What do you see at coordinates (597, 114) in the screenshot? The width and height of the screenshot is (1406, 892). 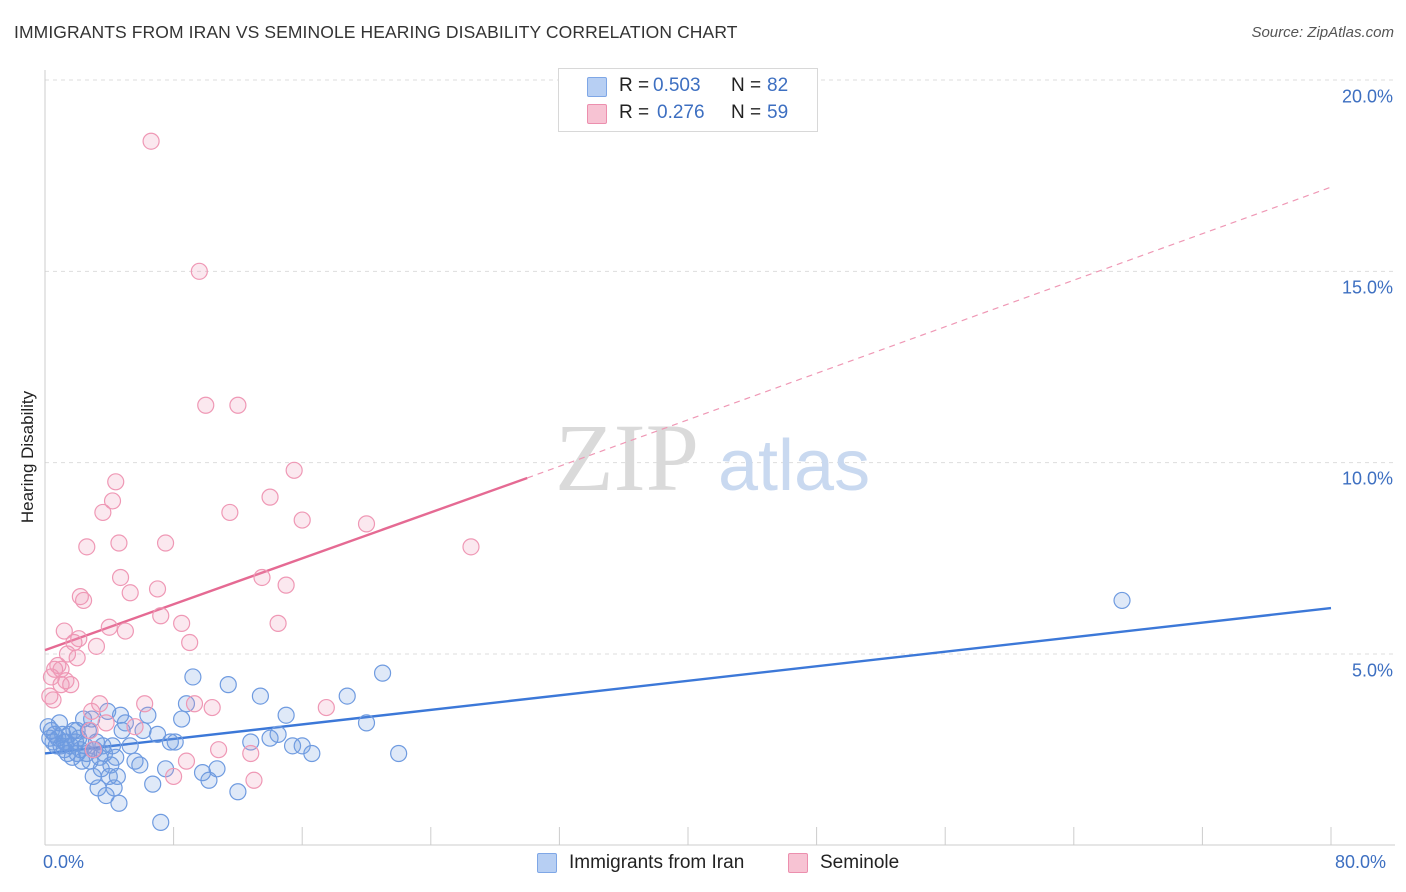 I see `legend-swatch-seminole` at bounding box center [597, 114].